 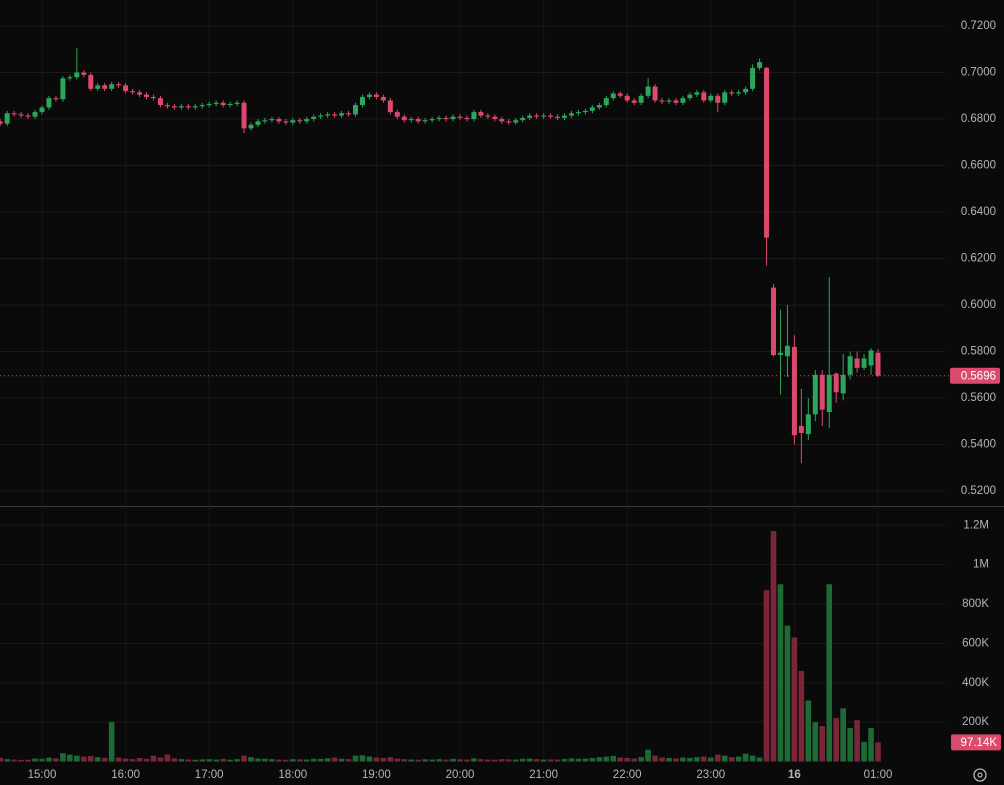 I want to click on settings-icon, so click(x=980, y=775).